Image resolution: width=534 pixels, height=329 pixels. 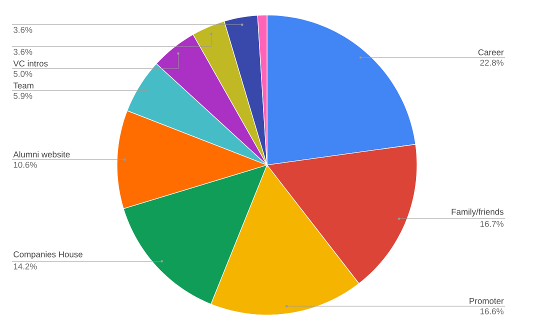 What do you see at coordinates (491, 52) in the screenshot?
I see `slice-label: Career` at bounding box center [491, 52].